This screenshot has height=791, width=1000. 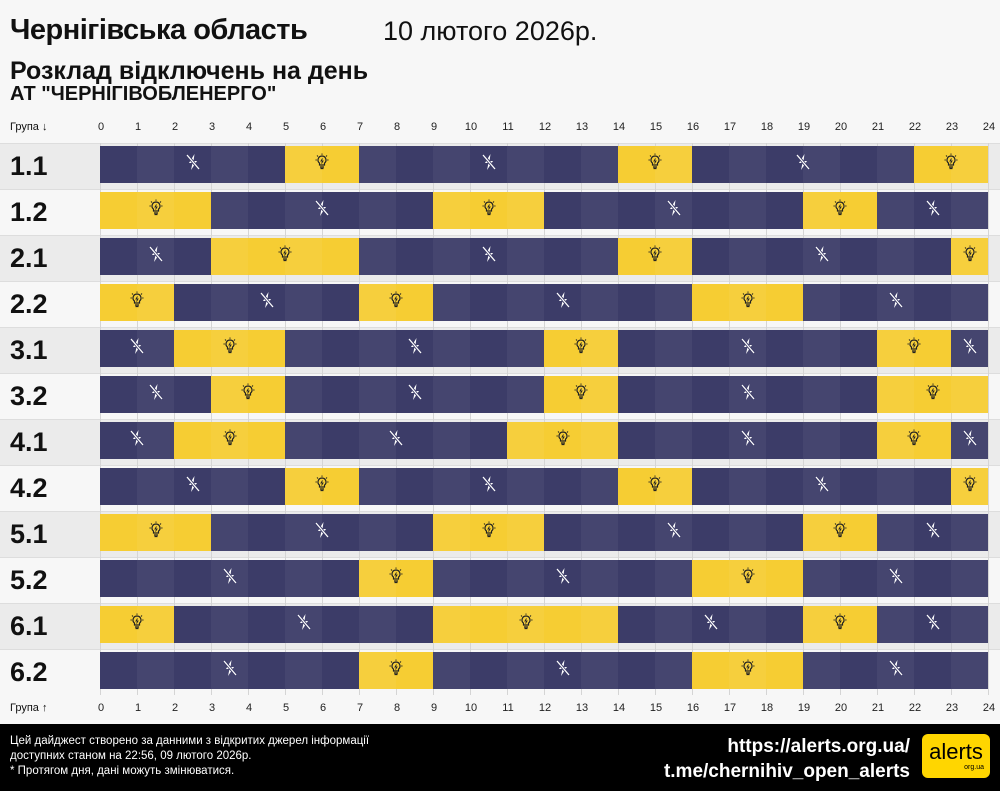 I want to click on telegram-link: t.me/chernihiv_open_alerts, so click(x=786, y=771).